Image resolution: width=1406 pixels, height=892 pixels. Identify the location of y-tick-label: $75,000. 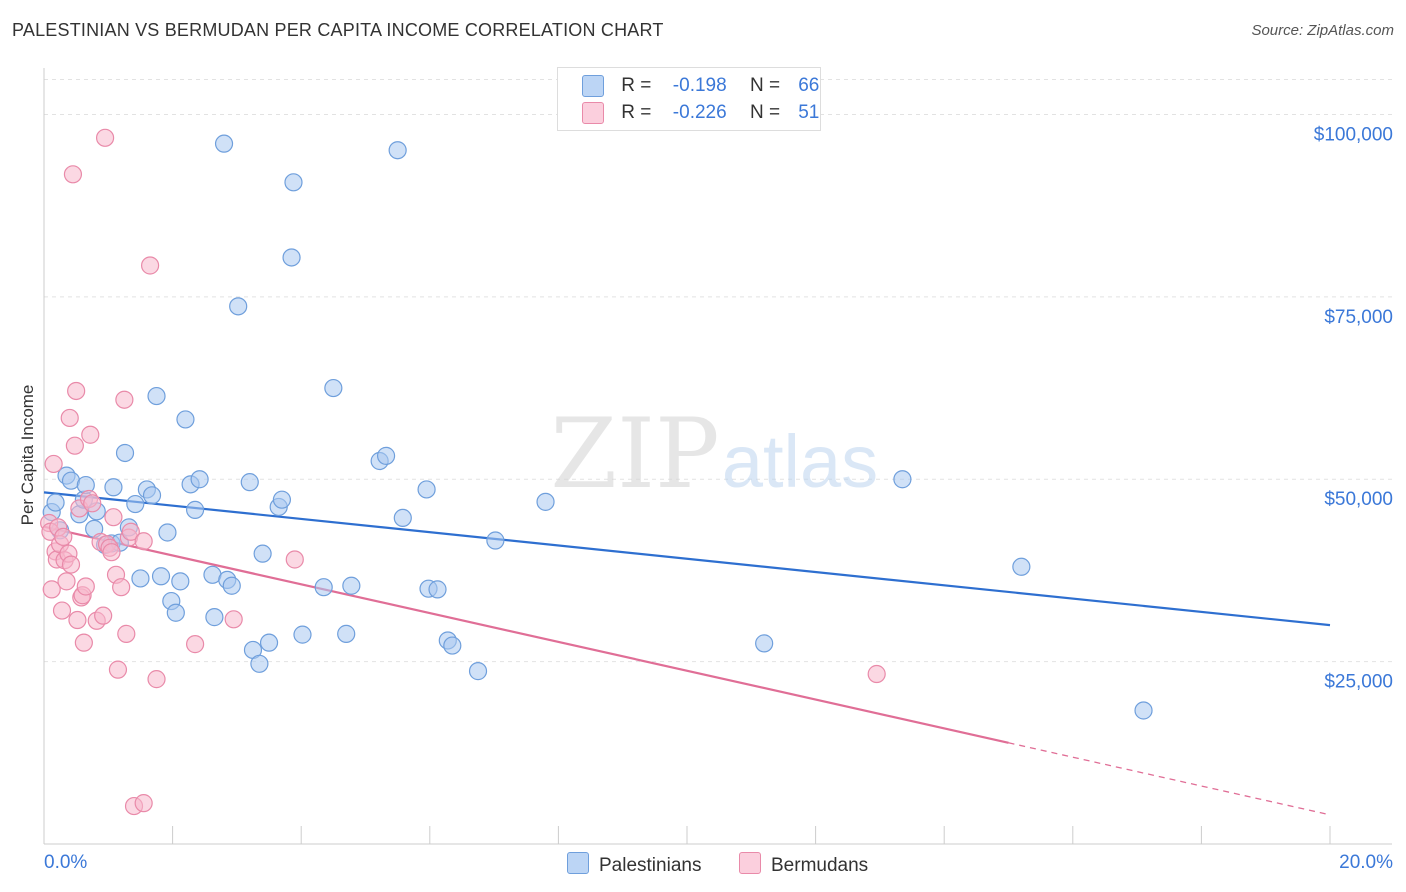
(1358, 317).